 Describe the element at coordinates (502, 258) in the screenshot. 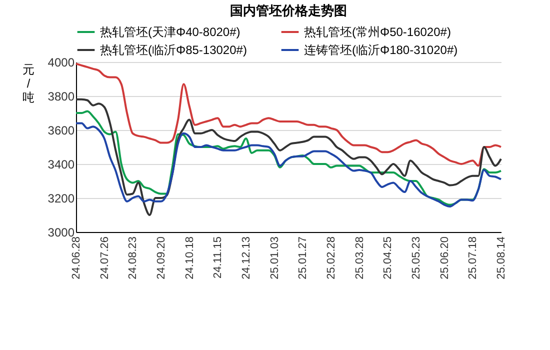

I see `x-tick-label: 25.08.14` at that location.